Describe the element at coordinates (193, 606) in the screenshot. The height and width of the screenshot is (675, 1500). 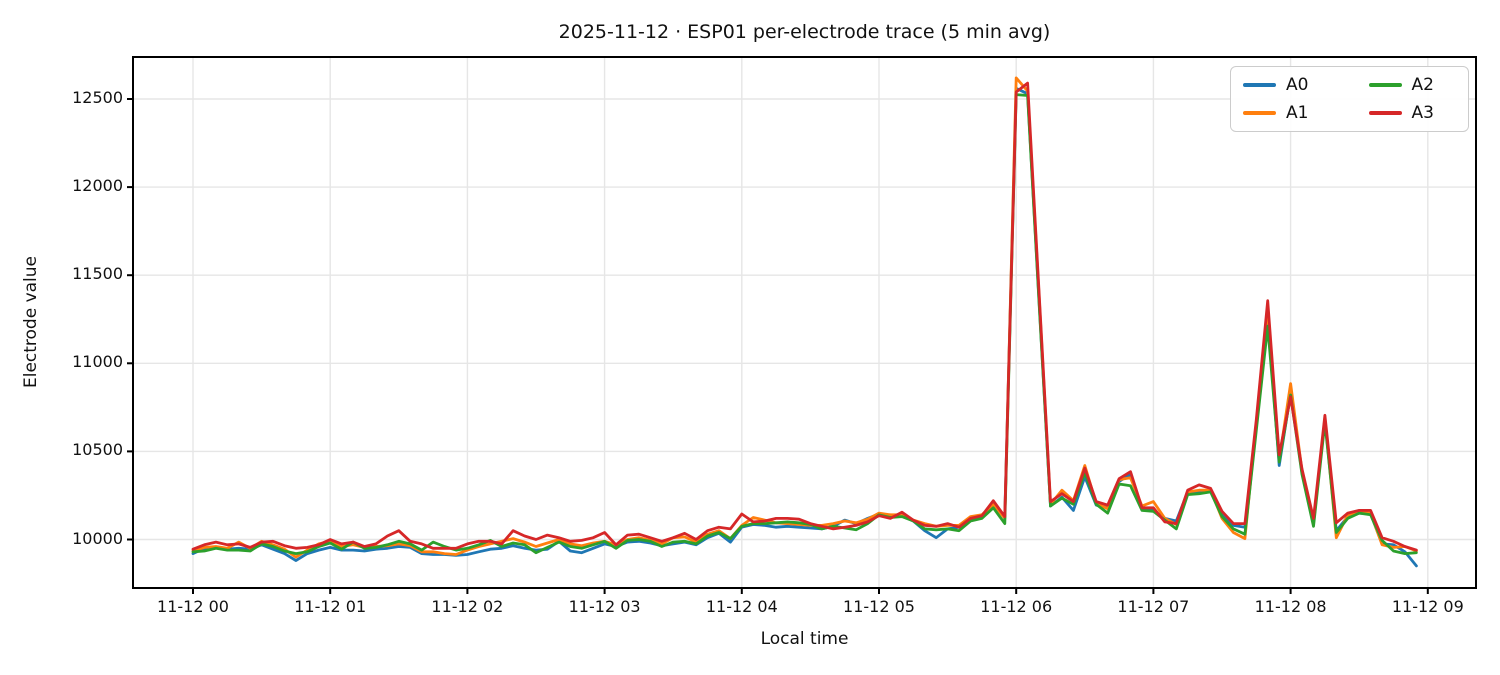
I see `x-tick-label: 11-12 00` at that location.